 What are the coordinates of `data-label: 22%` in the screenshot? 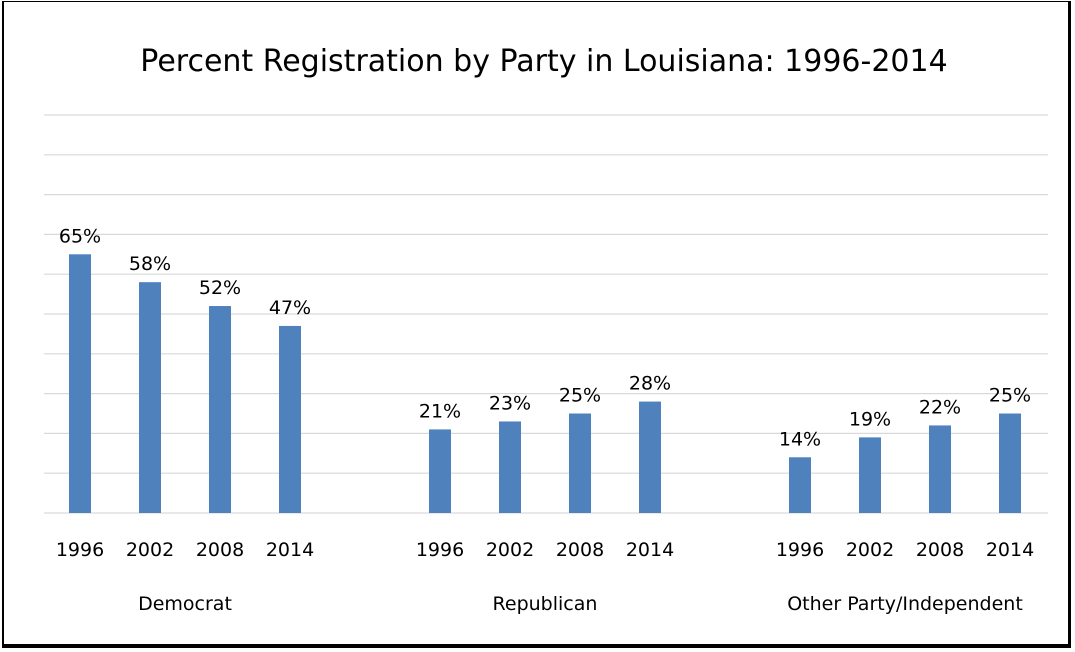 It's located at (940, 407).